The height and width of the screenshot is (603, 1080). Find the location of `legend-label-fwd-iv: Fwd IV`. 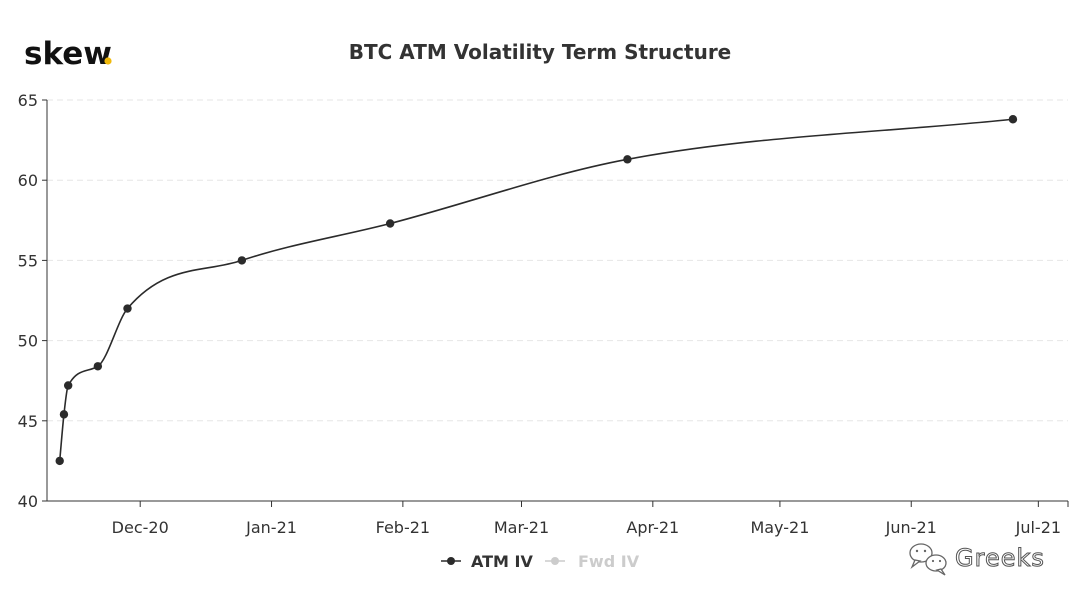

legend-label-fwd-iv: Fwd IV is located at coordinates (609, 561).